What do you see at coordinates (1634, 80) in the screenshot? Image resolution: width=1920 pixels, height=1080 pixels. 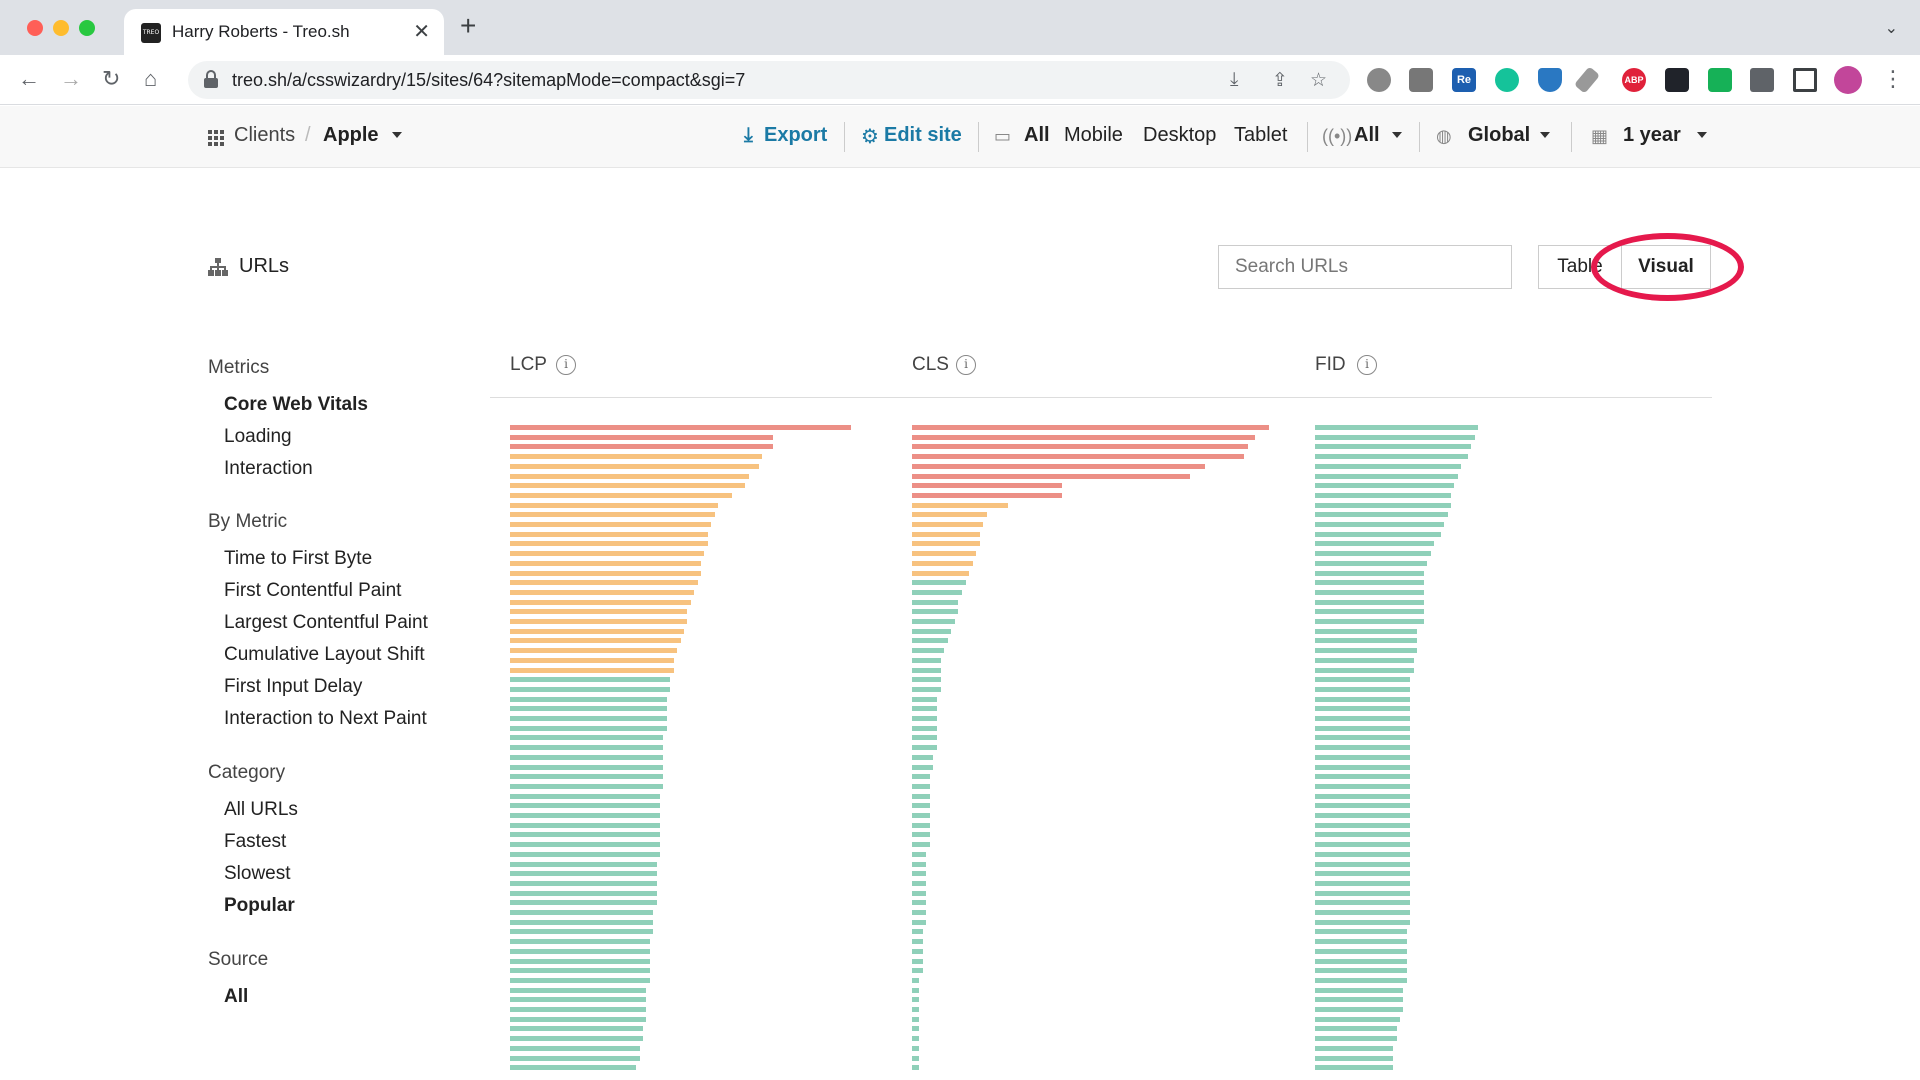 I see `adblock-extension-icon: ABP` at bounding box center [1634, 80].